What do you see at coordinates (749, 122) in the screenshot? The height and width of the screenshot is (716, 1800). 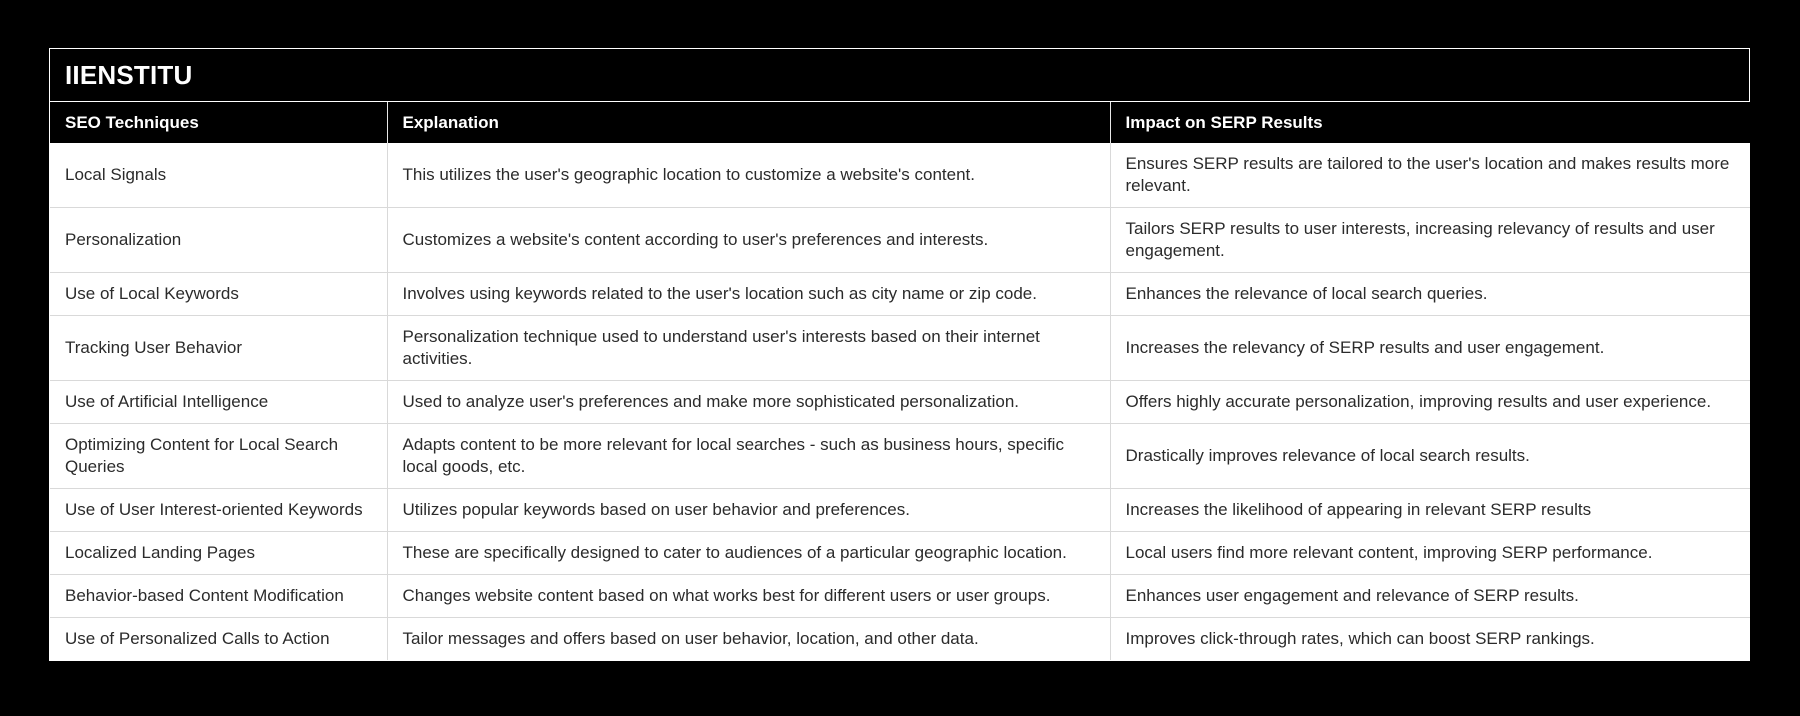 I see `column-header-explanation: Explanation` at bounding box center [749, 122].